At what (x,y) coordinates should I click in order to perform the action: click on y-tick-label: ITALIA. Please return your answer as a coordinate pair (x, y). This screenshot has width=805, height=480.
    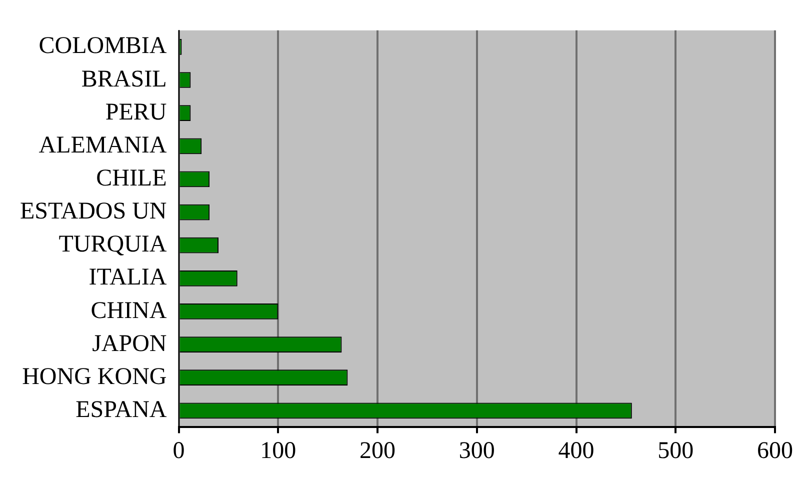
    Looking at the image, I should click on (128, 277).